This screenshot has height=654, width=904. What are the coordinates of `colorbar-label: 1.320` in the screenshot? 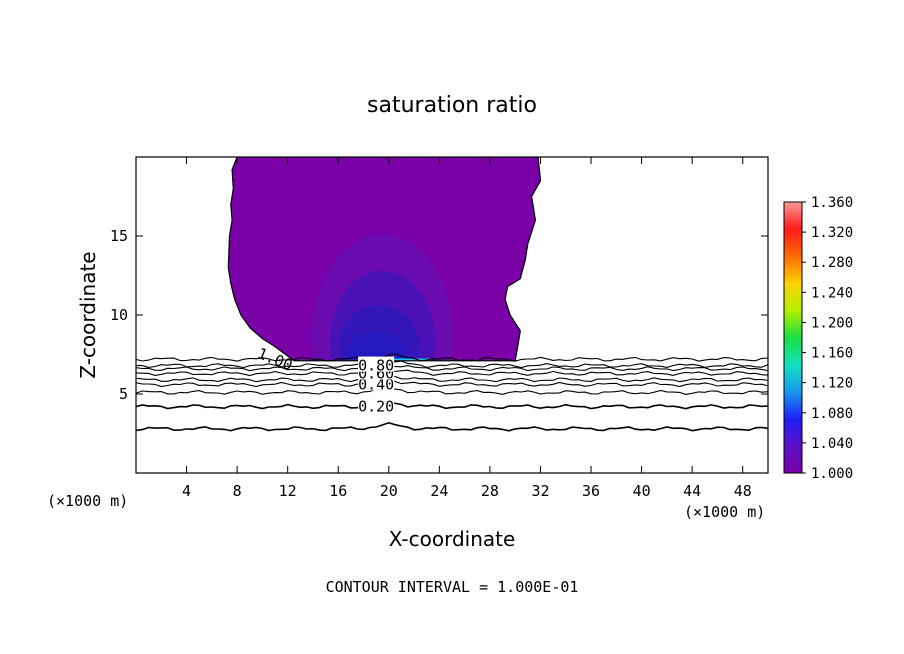 It's located at (832, 233).